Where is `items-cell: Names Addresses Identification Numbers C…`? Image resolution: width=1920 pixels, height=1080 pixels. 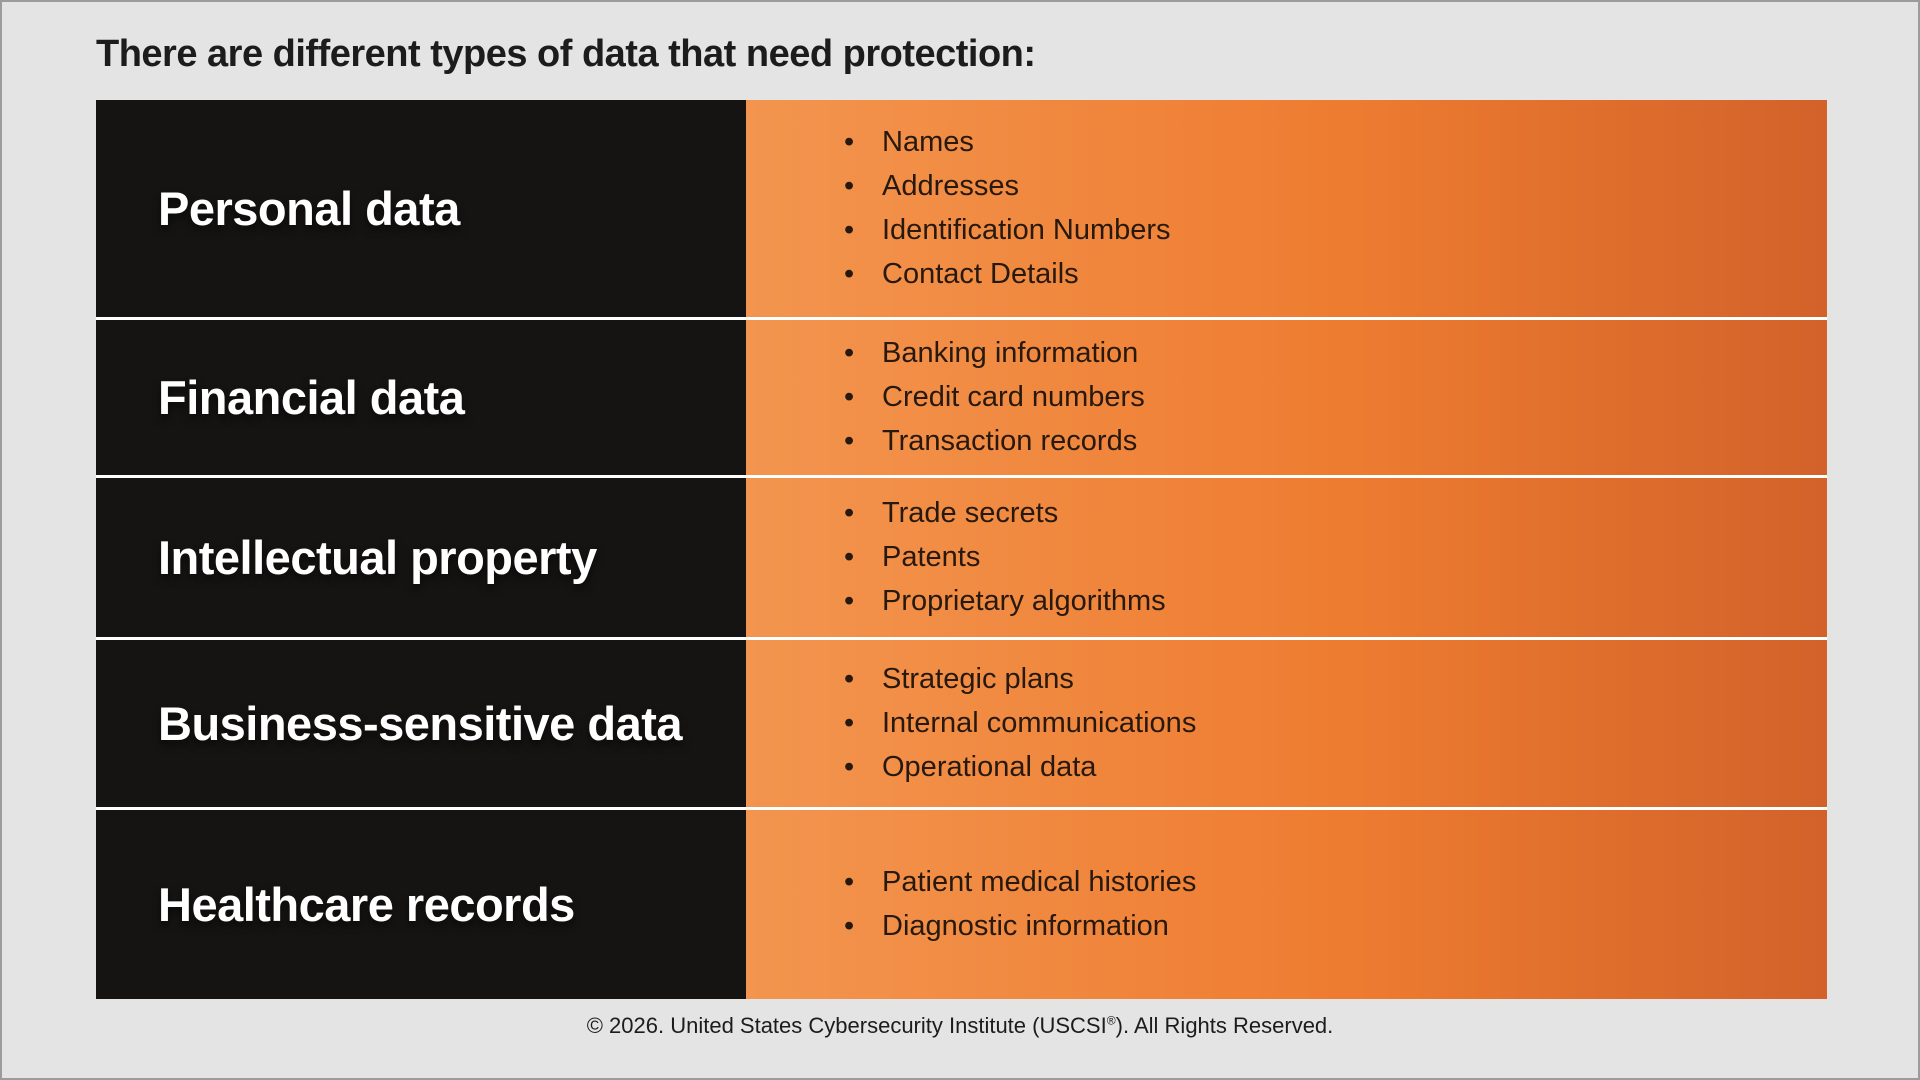
items-cell: Names Addresses Identification Numbers C… is located at coordinates (1286, 208).